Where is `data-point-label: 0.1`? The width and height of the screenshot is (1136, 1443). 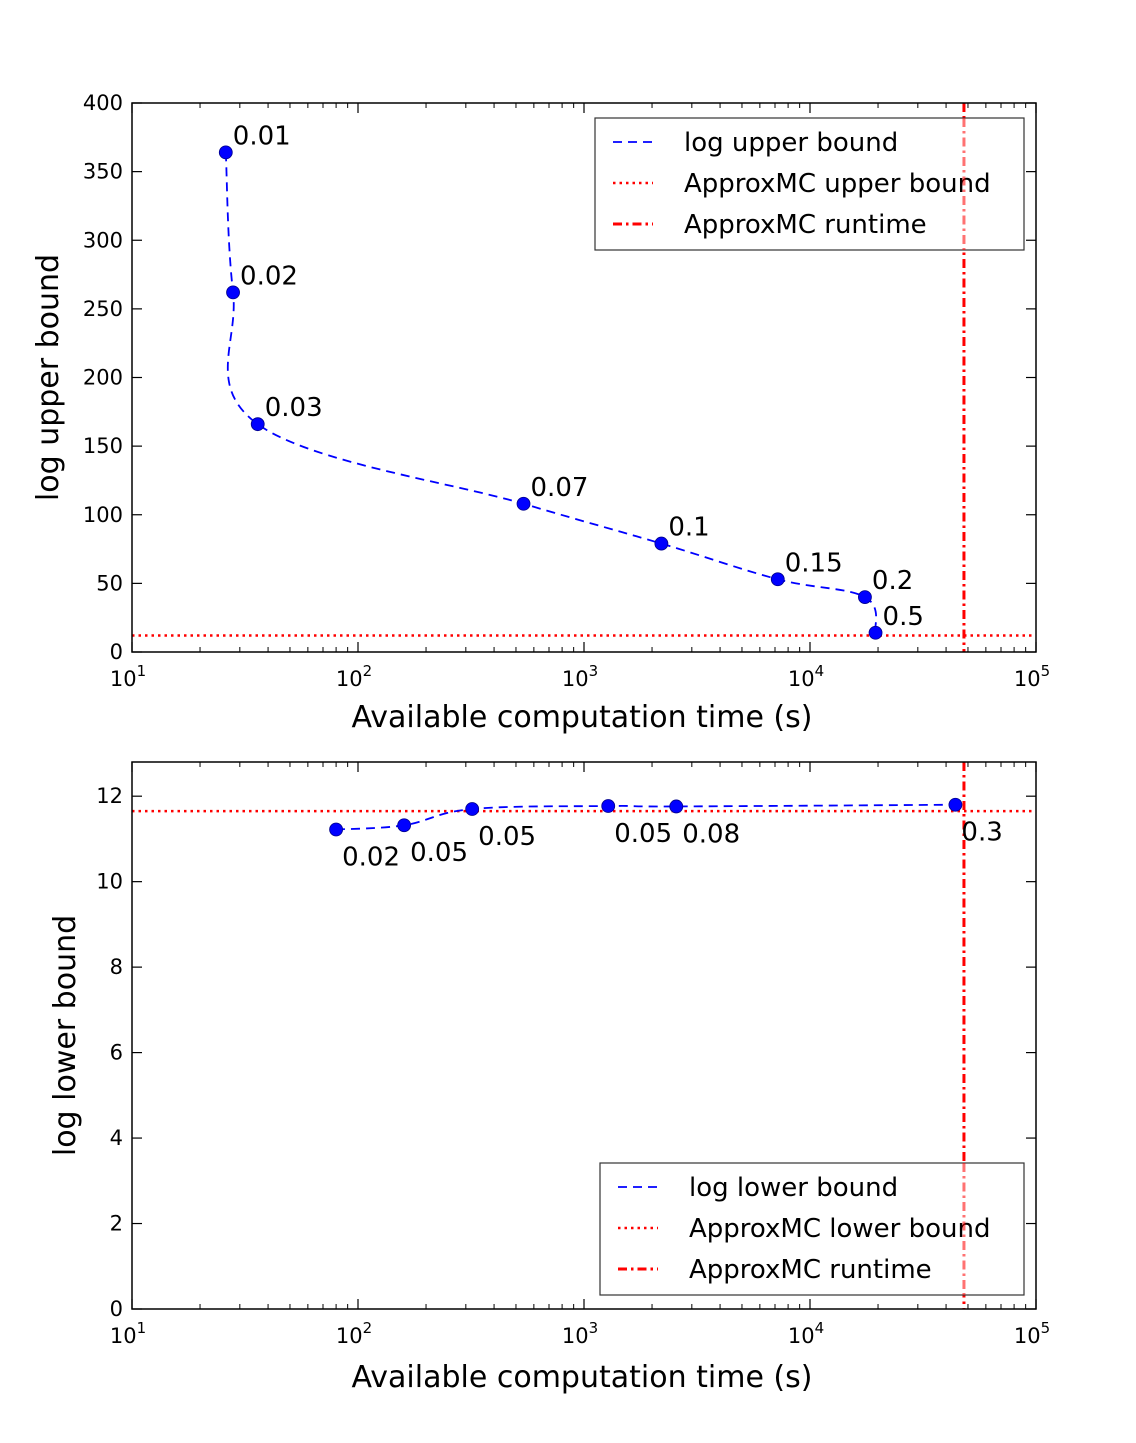
data-point-label: 0.1 is located at coordinates (688, 528).